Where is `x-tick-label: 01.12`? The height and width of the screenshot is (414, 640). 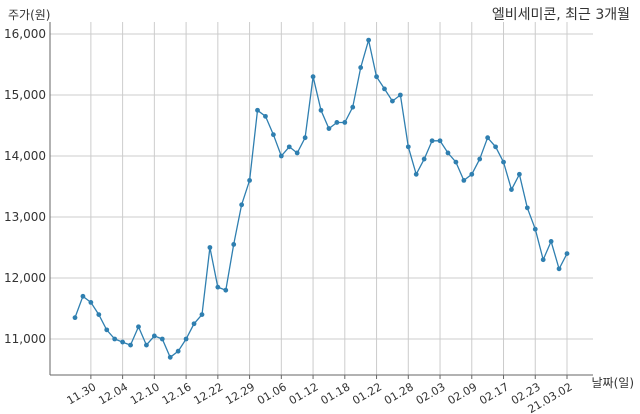
x-tick-label: 01.12 is located at coordinates (304, 393).